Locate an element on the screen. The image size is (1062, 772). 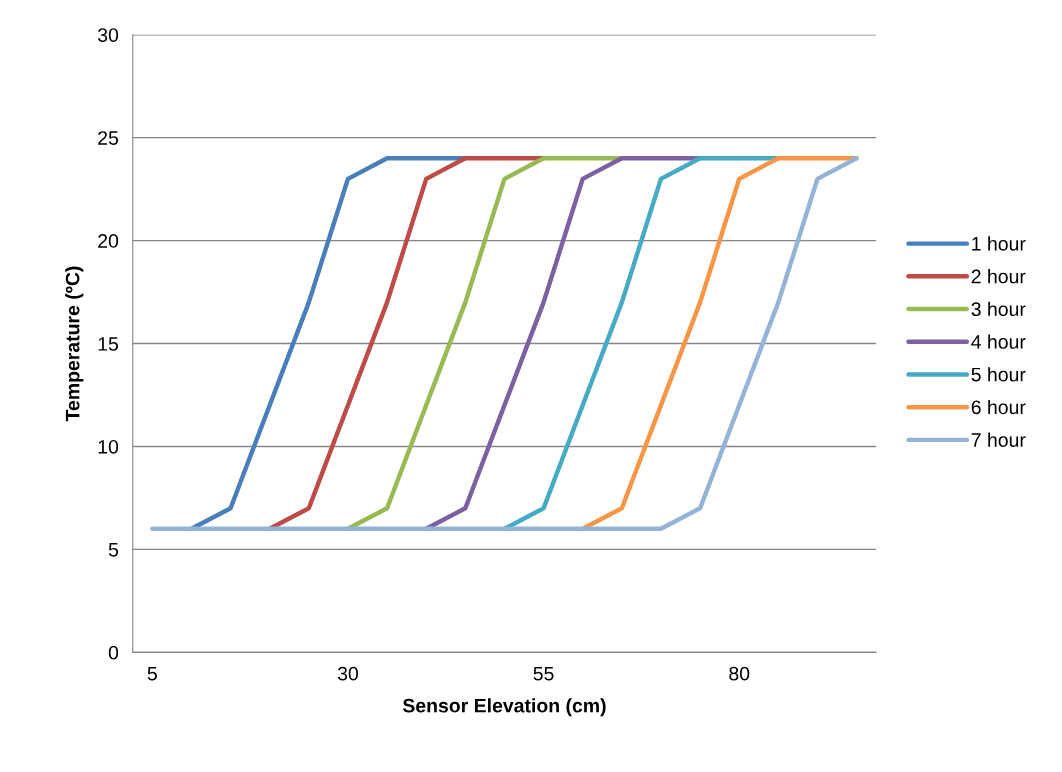
legend-label: 5 hour is located at coordinates (998, 374).